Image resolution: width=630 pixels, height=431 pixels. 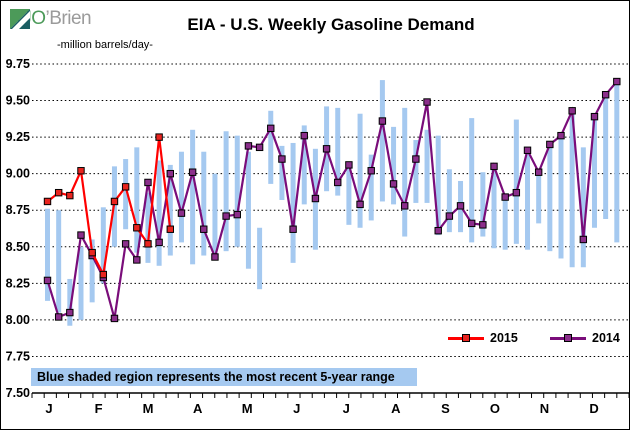 I want to click on legend-item-2015: 2015, so click(x=483, y=338).